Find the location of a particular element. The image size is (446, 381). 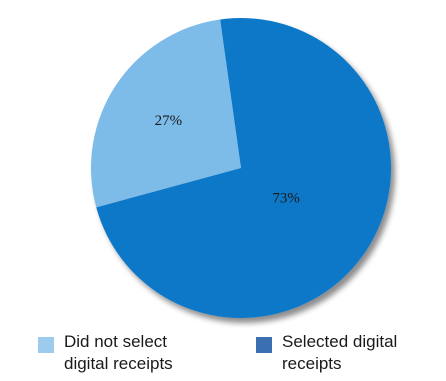

legend-item-selected: Selected digital receipts is located at coordinates (326, 353).